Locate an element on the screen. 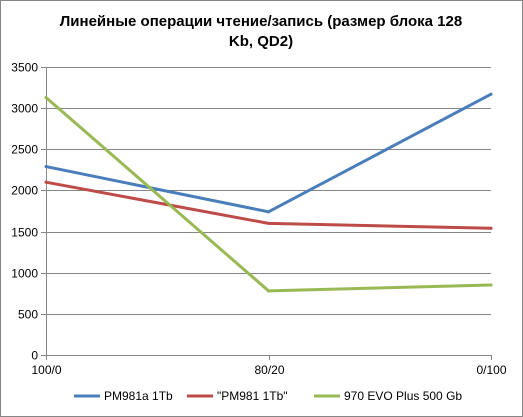  y-tick-label: 1500 is located at coordinates (24, 233).